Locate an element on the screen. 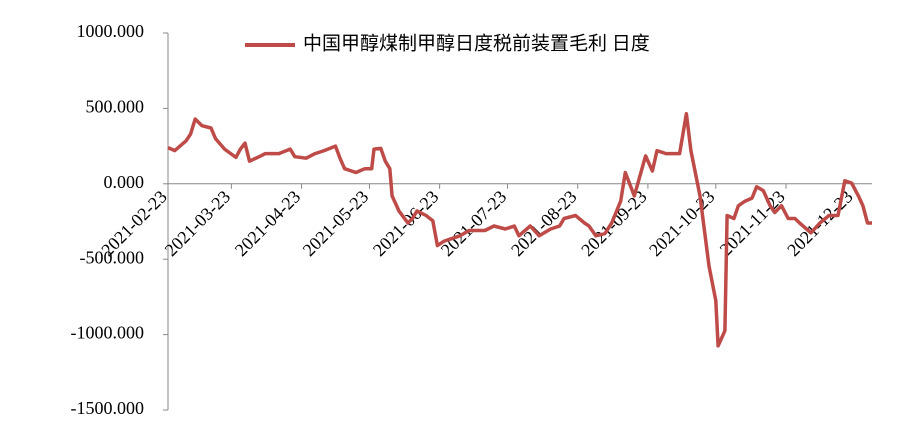 The width and height of the screenshot is (899, 445). x-tick-label: 2021-03-23 is located at coordinates (198, 223).